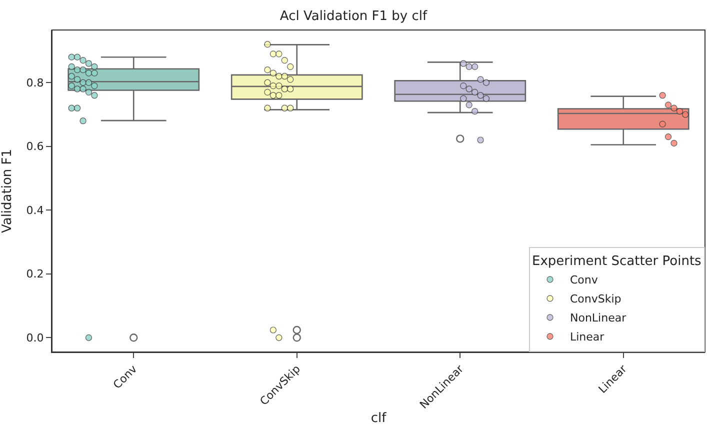 This screenshot has width=707, height=426. What do you see at coordinates (35, 147) in the screenshot?
I see `y-tick-label: 0.6` at bounding box center [35, 147].